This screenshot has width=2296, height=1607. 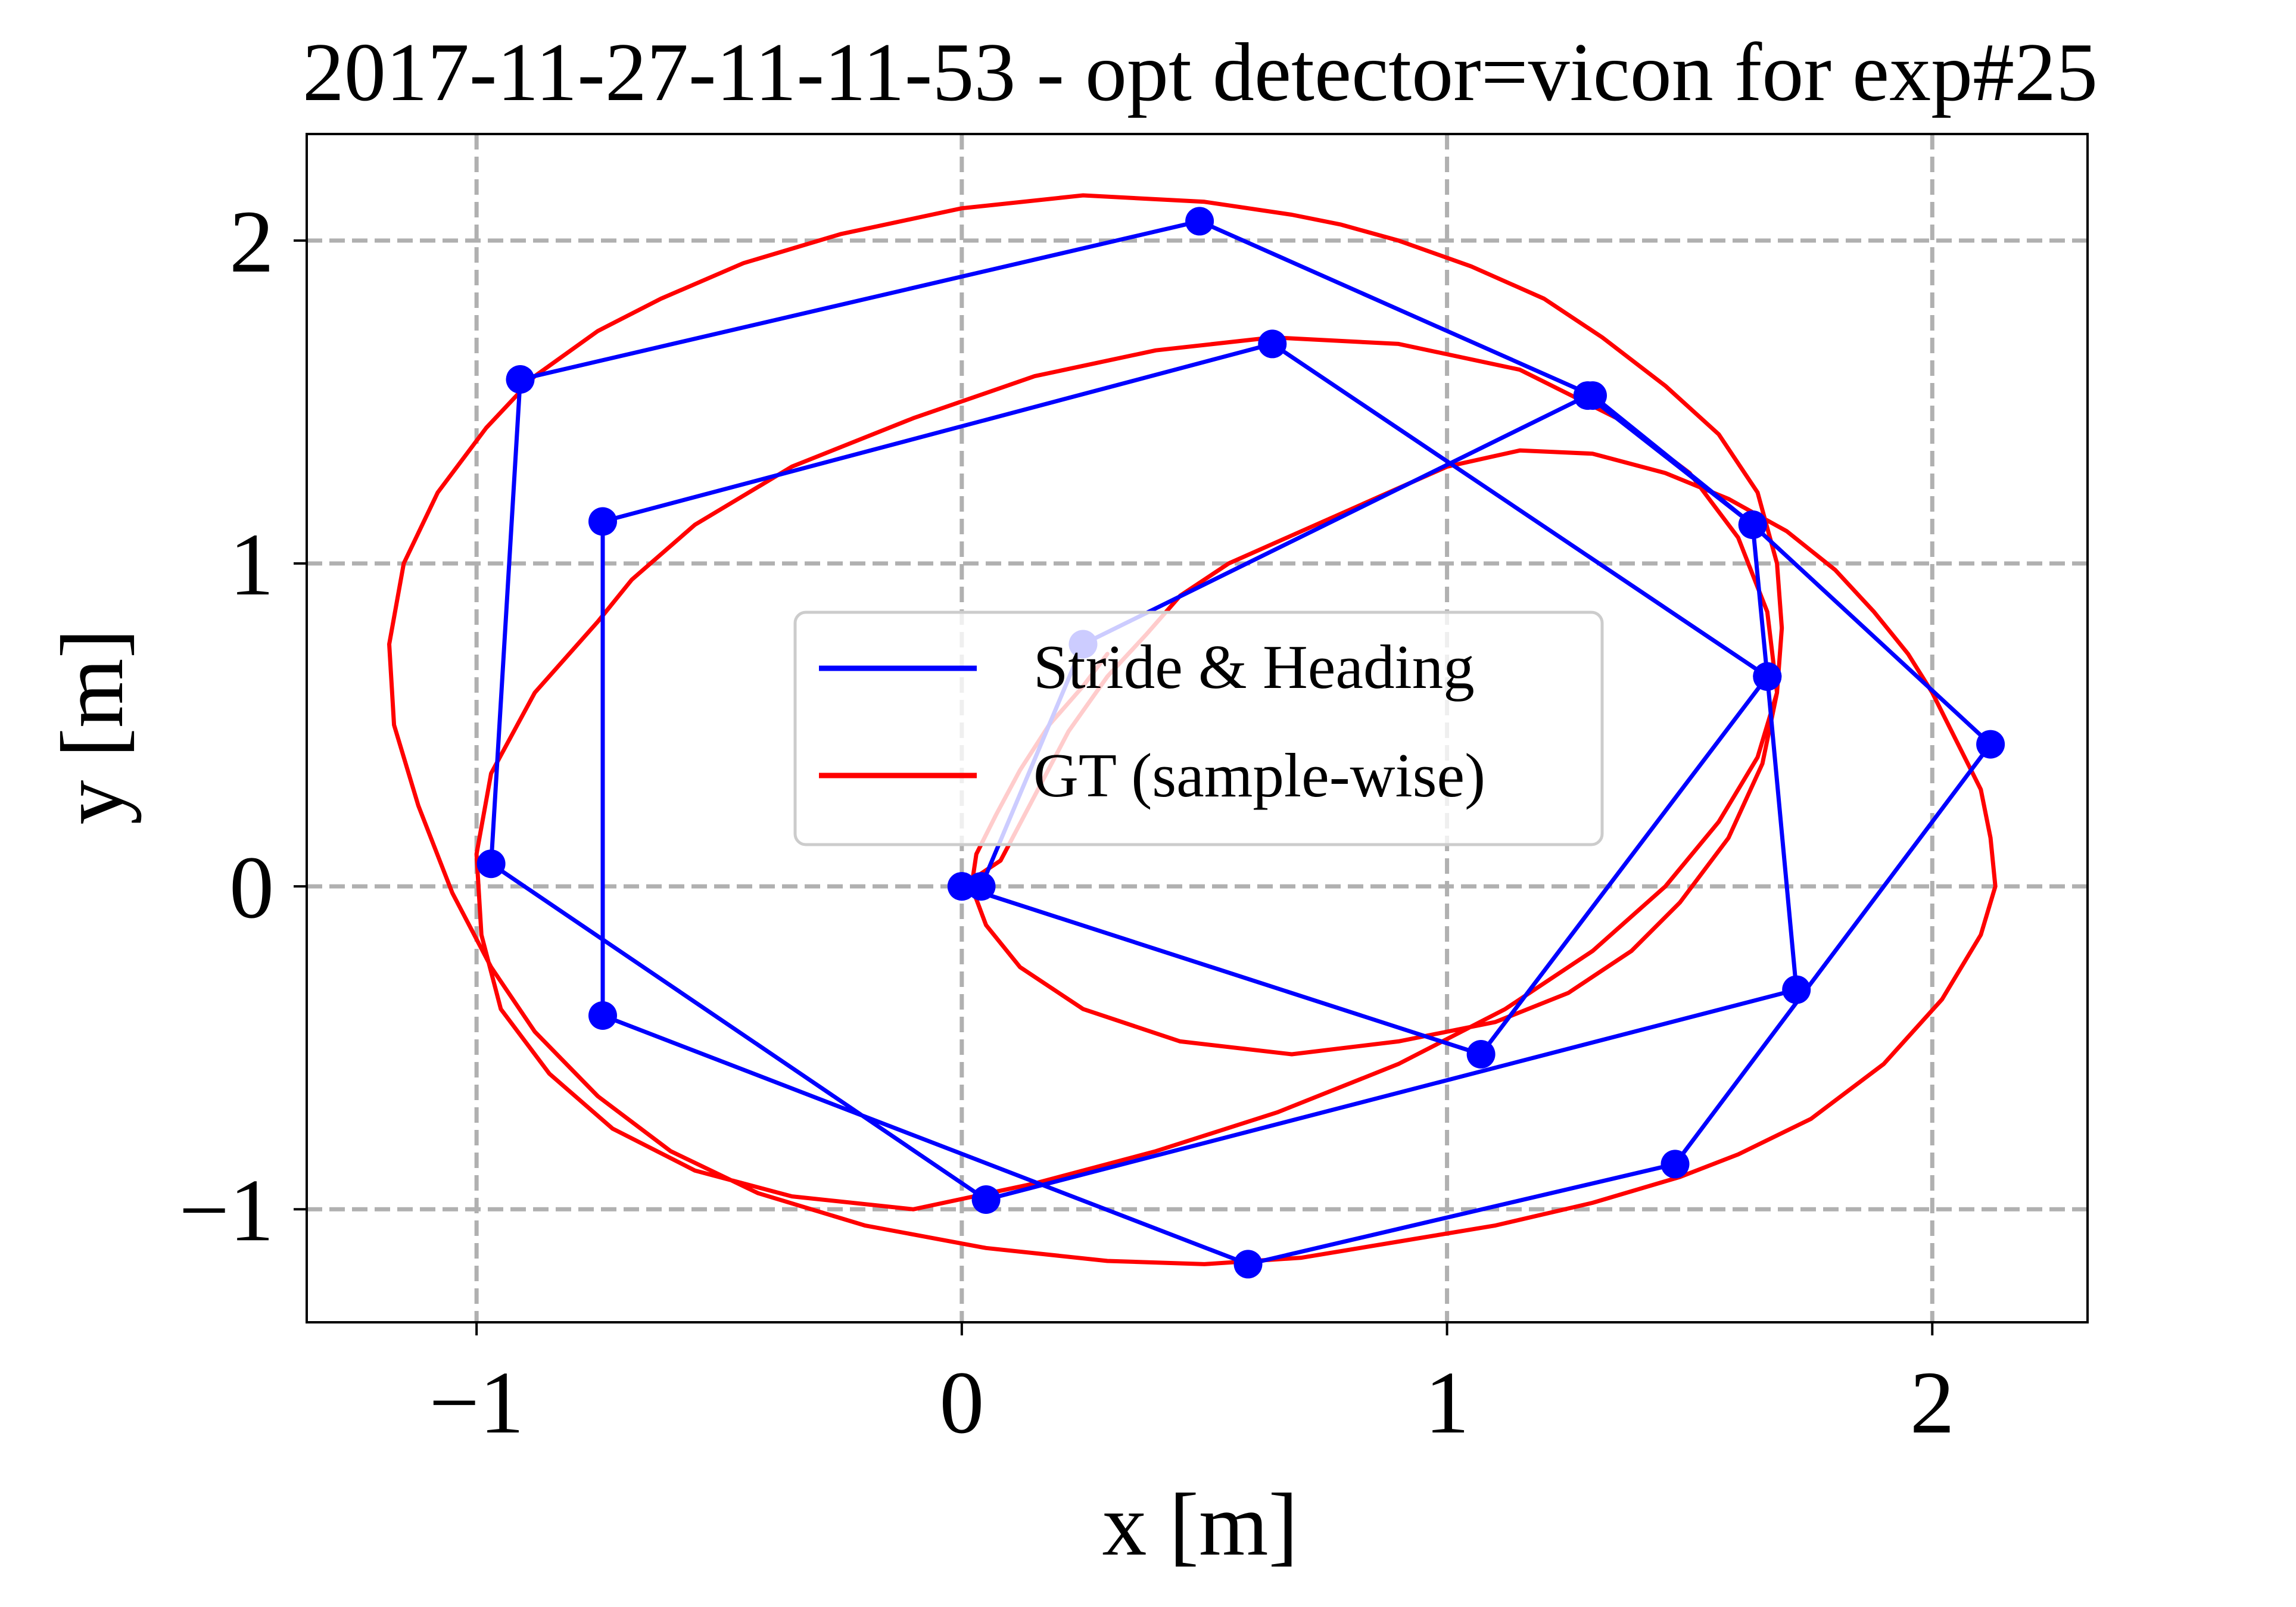 What do you see at coordinates (1259, 775) in the screenshot?
I see `legend-label-gt: GT (sample-wise)` at bounding box center [1259, 775].